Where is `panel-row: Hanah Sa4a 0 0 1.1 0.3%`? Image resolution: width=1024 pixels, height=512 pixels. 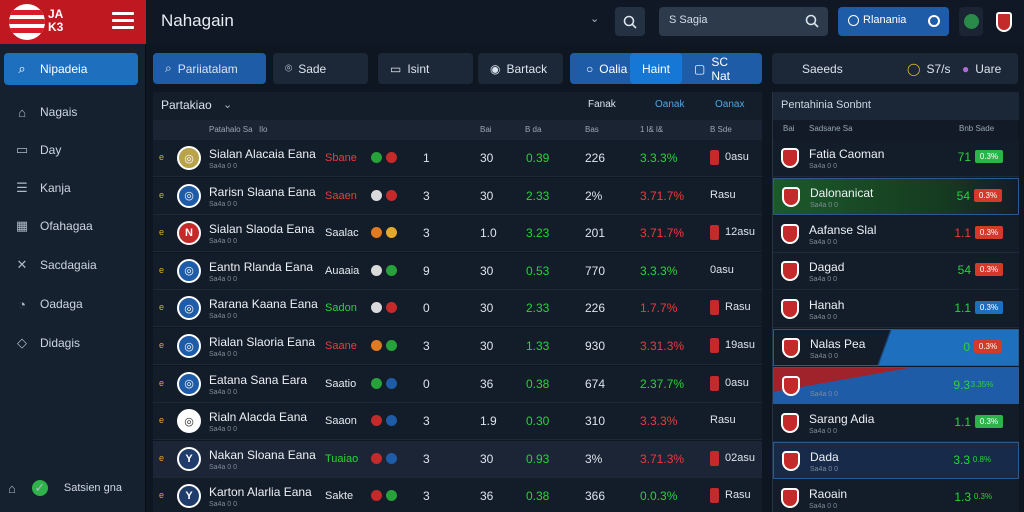
panel-row: Hanah Sa4a 0 0 1.1 0.3% is located at coordinates (896, 310).